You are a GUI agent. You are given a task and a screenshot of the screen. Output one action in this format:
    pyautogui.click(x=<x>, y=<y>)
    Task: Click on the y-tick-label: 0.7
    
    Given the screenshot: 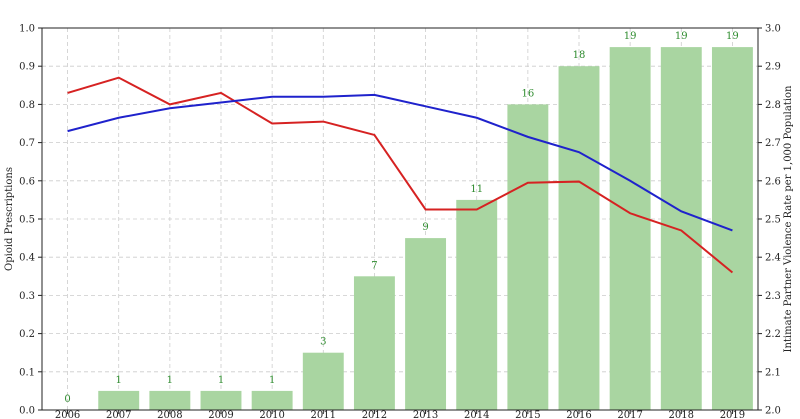 What is the action you would take?
    pyautogui.click(x=27, y=143)
    